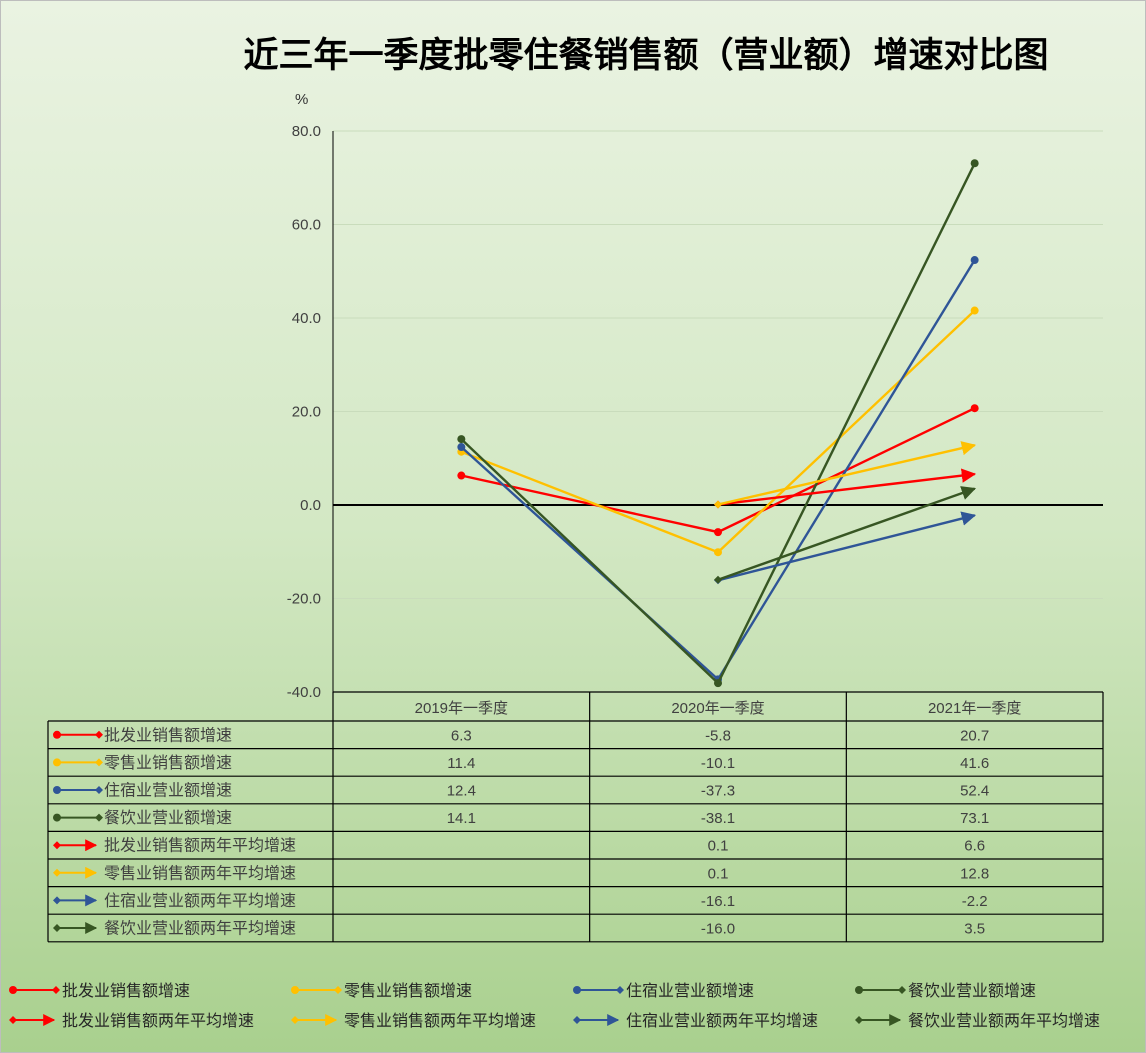 This screenshot has width=1146, height=1053. What do you see at coordinates (461, 763) in the screenshot?
I see `data-label: 11.4` at bounding box center [461, 763].